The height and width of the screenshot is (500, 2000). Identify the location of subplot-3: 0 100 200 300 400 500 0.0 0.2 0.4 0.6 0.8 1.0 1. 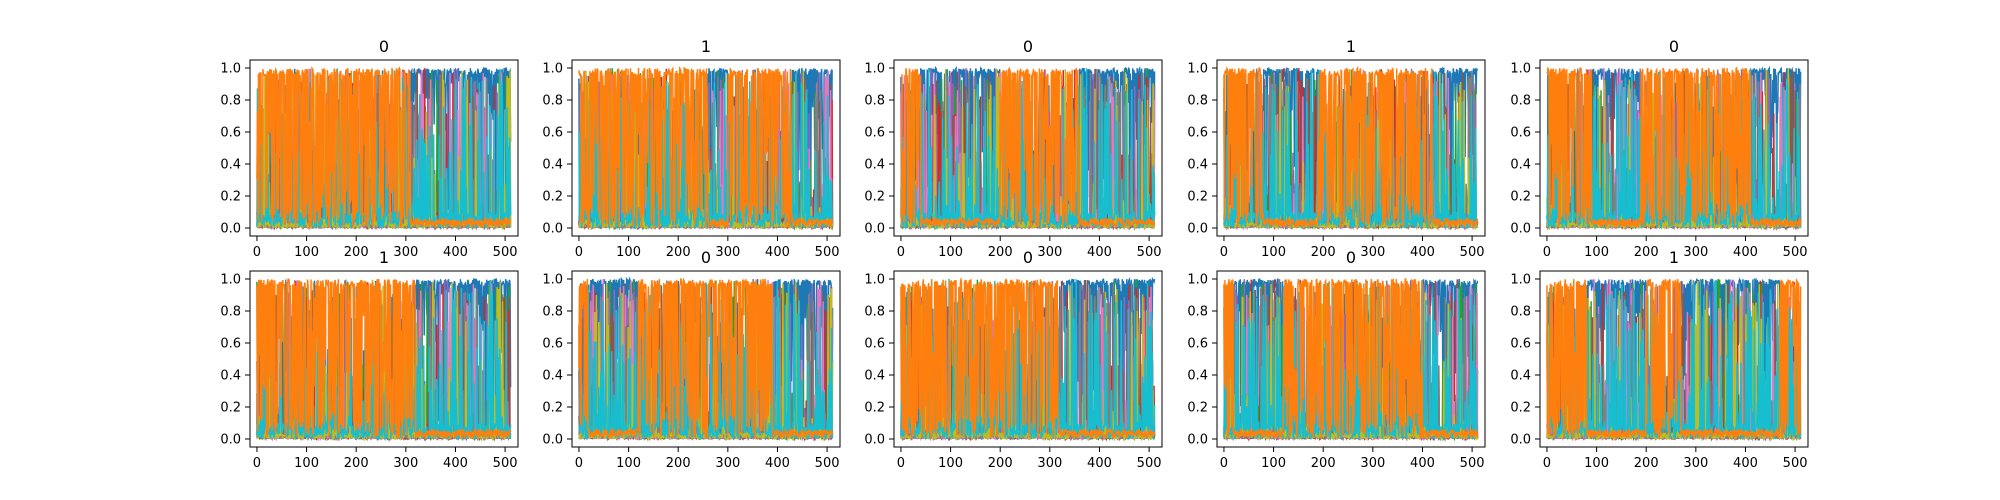
(1336, 148).